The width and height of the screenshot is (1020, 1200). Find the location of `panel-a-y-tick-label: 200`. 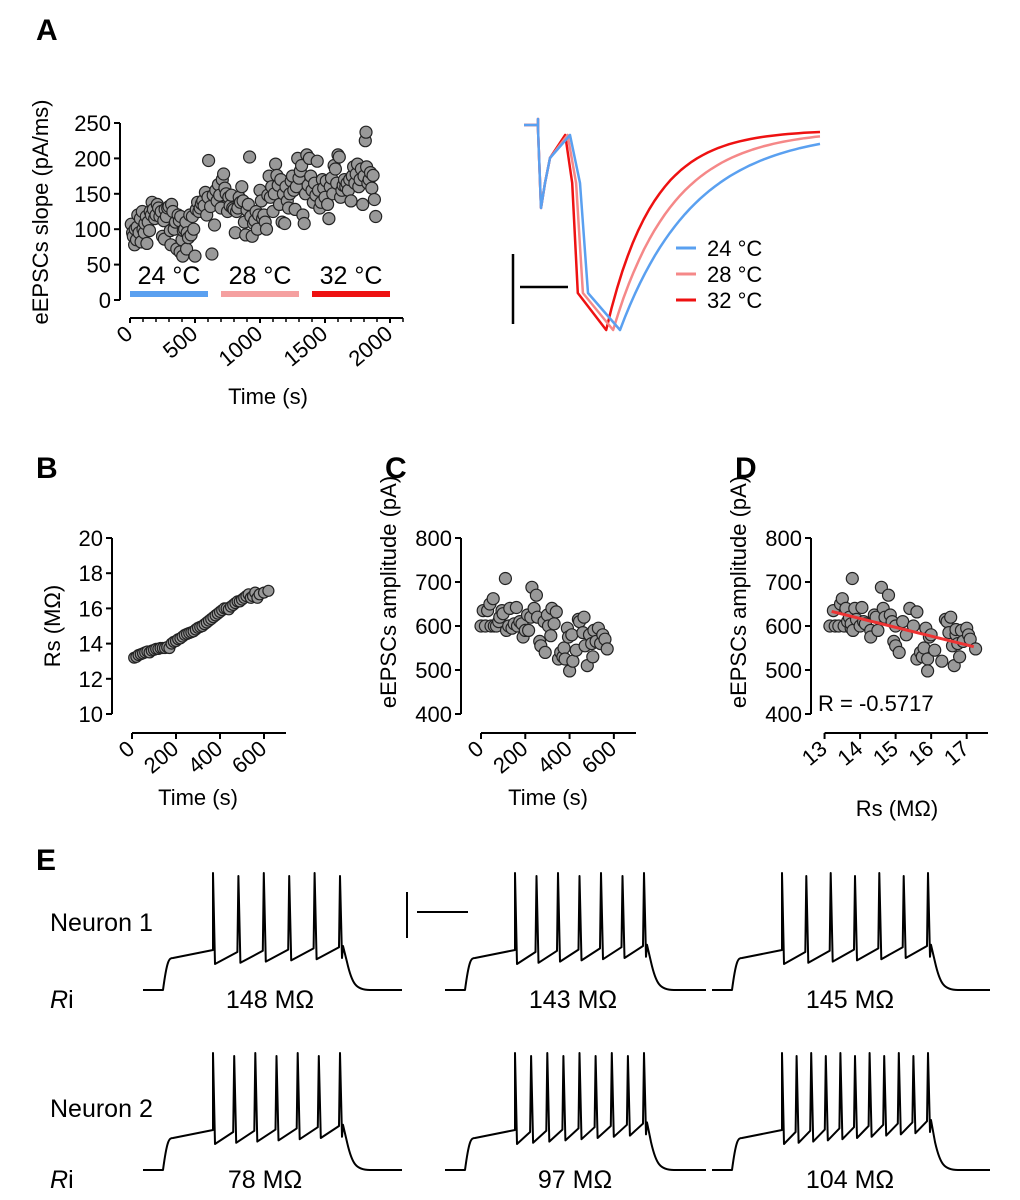

panel-a-y-tick-label: 200 is located at coordinates (92, 158).